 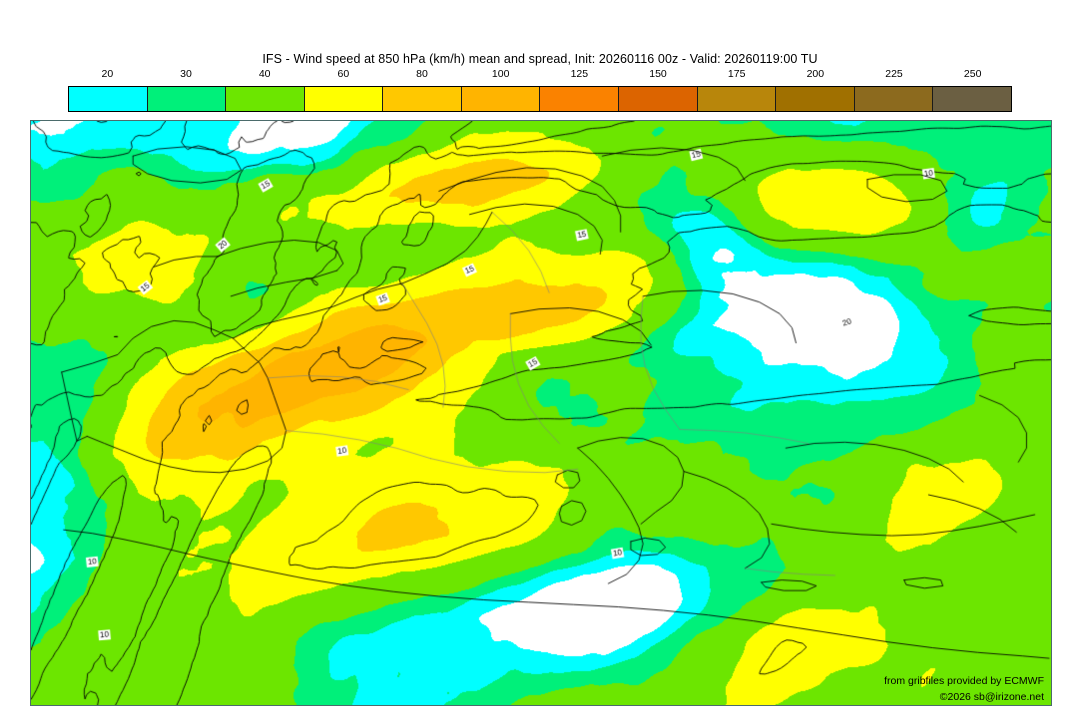 What do you see at coordinates (422, 74) in the screenshot?
I see `colorbar-tick-80: 80` at bounding box center [422, 74].